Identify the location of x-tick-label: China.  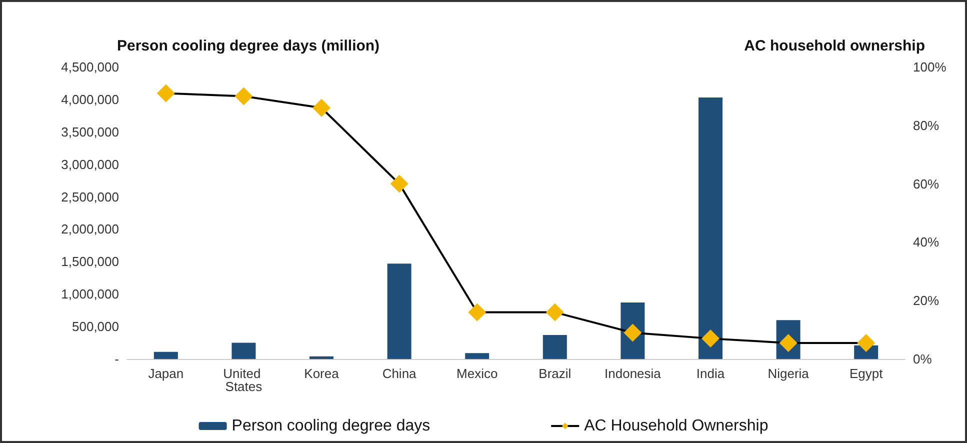
(400, 373).